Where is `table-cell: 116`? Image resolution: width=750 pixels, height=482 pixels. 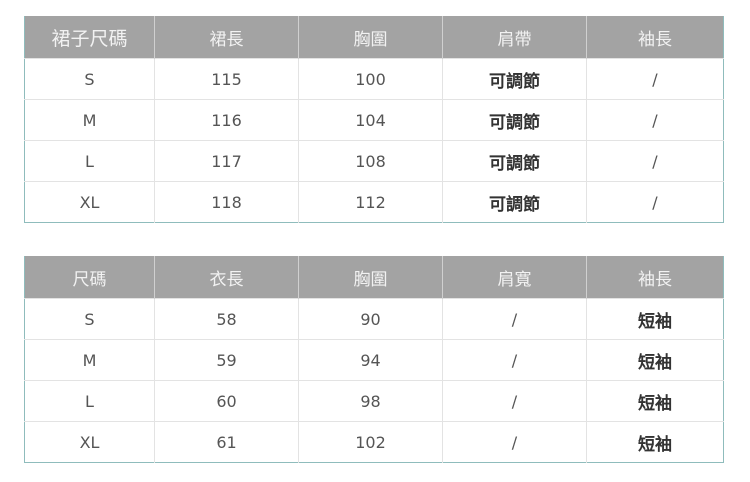 table-cell: 116 is located at coordinates (226, 120).